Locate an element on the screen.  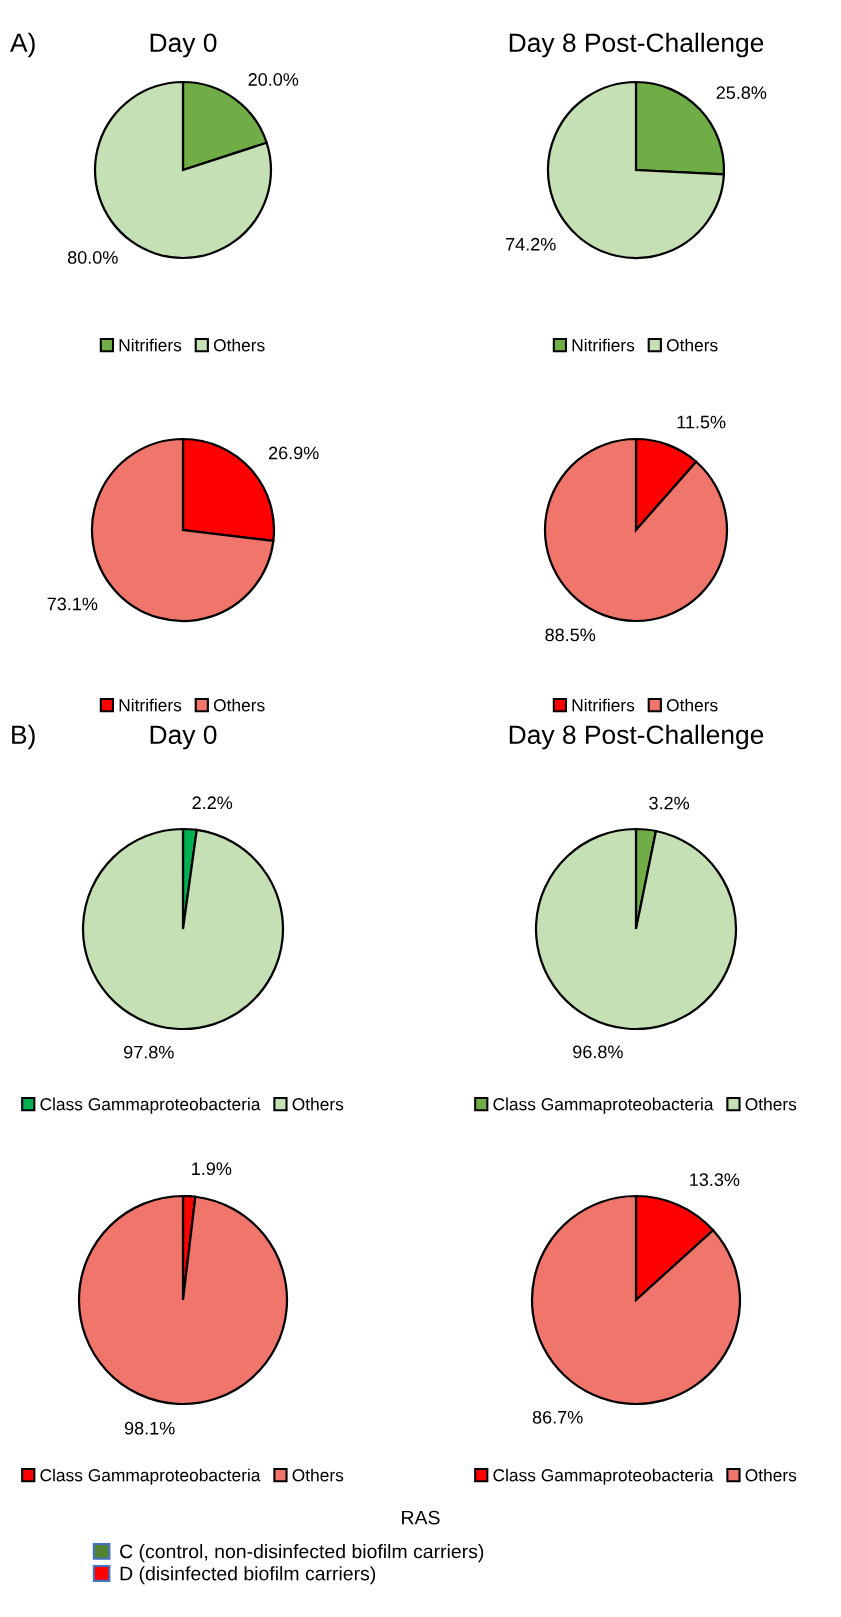
category-label: C (control, non-disinfected biofilm carriers) is located at coordinates (302, 1553).